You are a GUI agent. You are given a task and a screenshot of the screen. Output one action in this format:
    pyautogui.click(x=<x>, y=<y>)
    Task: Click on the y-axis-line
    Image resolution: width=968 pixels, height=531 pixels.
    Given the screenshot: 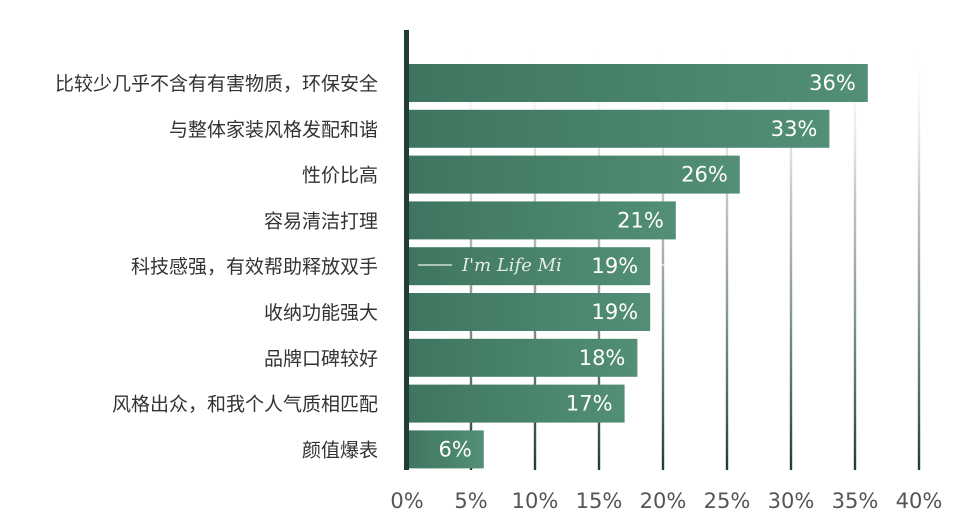 What is the action you would take?
    pyautogui.click(x=406, y=250)
    